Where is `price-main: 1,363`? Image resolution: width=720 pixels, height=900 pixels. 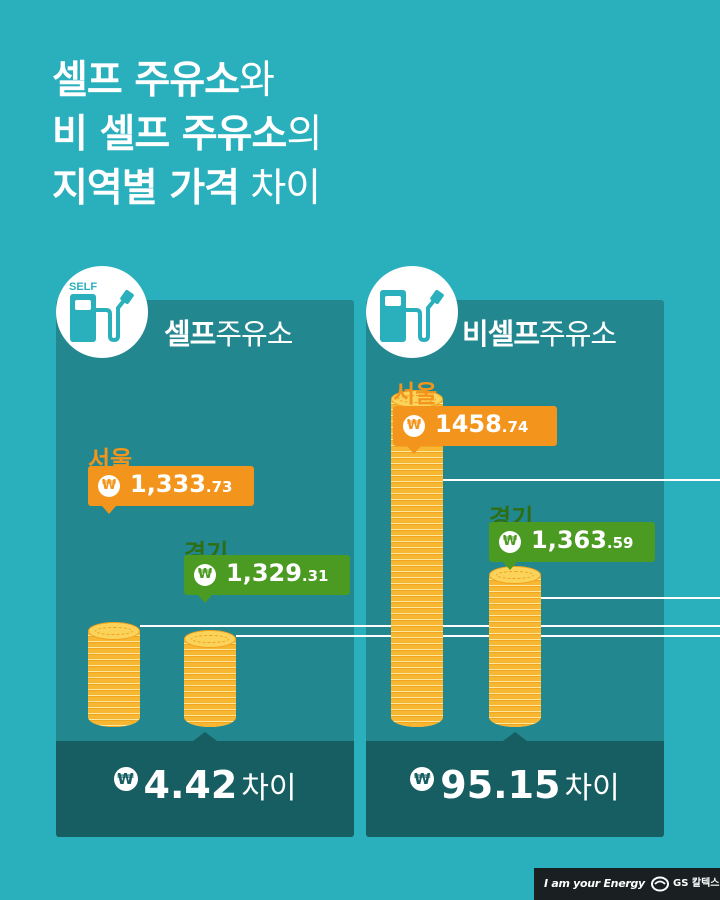 price-main: 1,363 is located at coordinates (569, 540).